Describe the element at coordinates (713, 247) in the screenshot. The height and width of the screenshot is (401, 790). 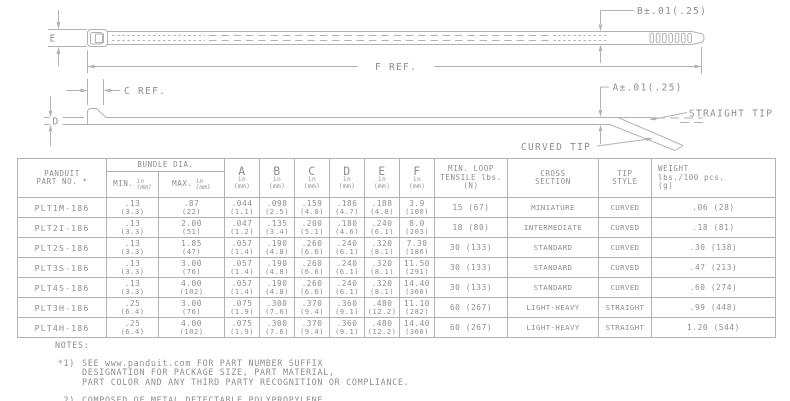
I see `cell-weight: .30 (138)` at that location.